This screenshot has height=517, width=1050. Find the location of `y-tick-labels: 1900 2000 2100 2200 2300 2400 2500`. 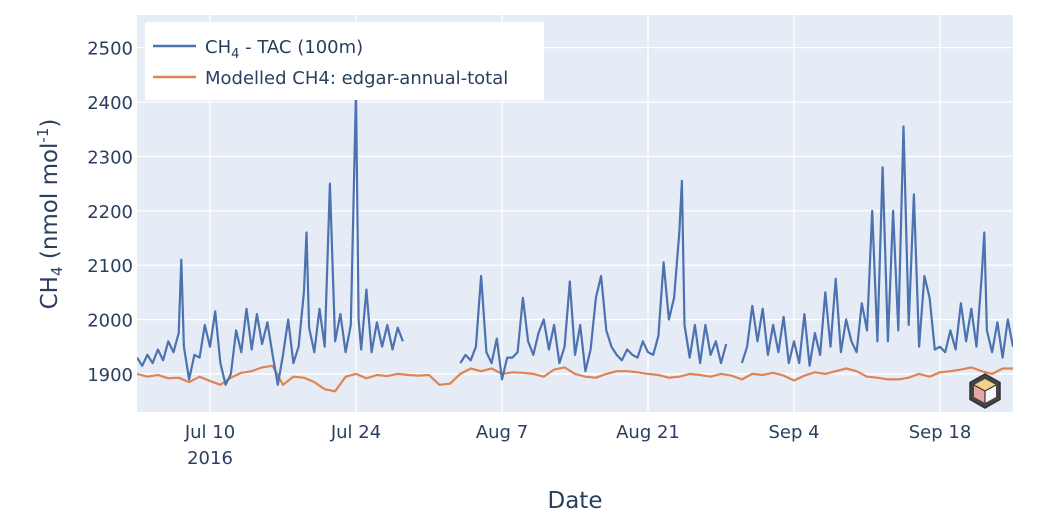

y-tick-labels: 1900 2000 2100 2200 2300 2400 2500 is located at coordinates (110, 212).